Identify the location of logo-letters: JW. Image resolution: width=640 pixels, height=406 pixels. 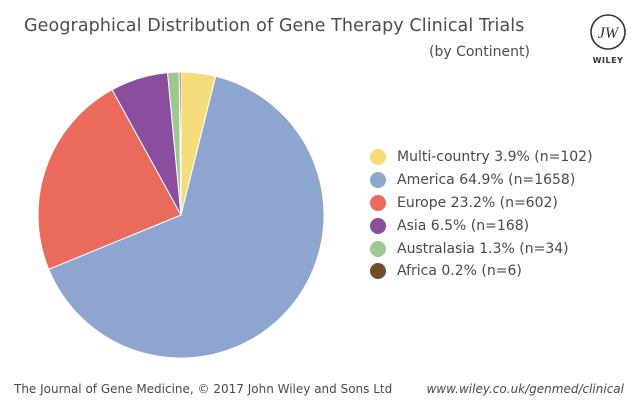
(609, 33).